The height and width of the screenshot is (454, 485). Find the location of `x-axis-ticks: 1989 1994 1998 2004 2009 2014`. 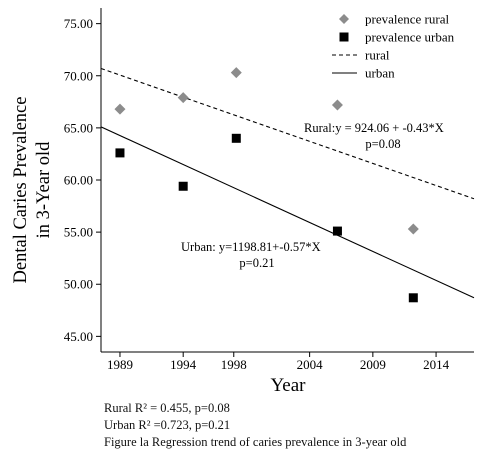

x-axis-ticks: 1989 1994 1998 2004 2009 2014 is located at coordinates (278, 362).